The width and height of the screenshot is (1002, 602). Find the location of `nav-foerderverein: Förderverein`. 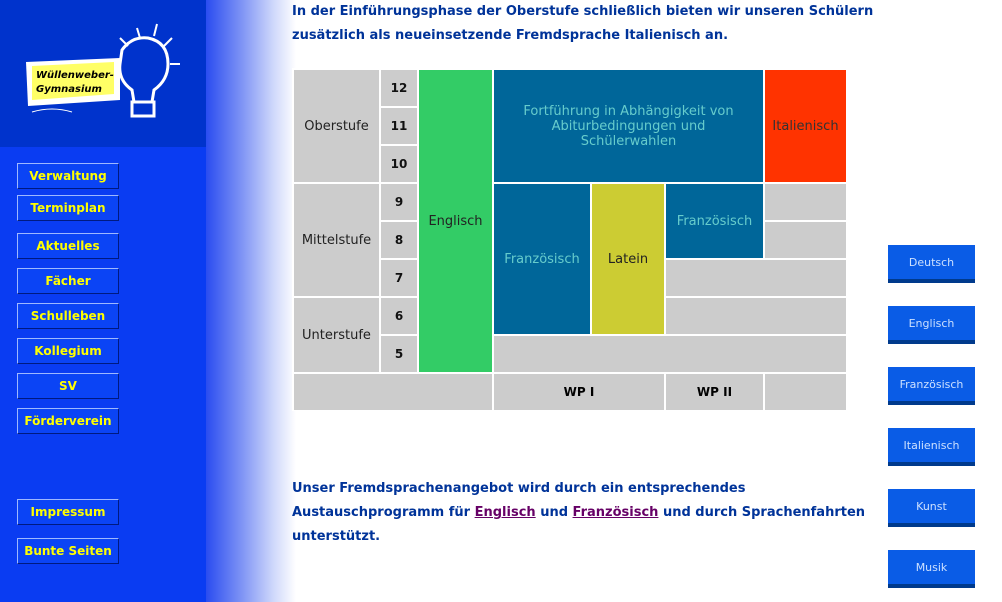

nav-foerderverein: Förderverein is located at coordinates (68, 421).